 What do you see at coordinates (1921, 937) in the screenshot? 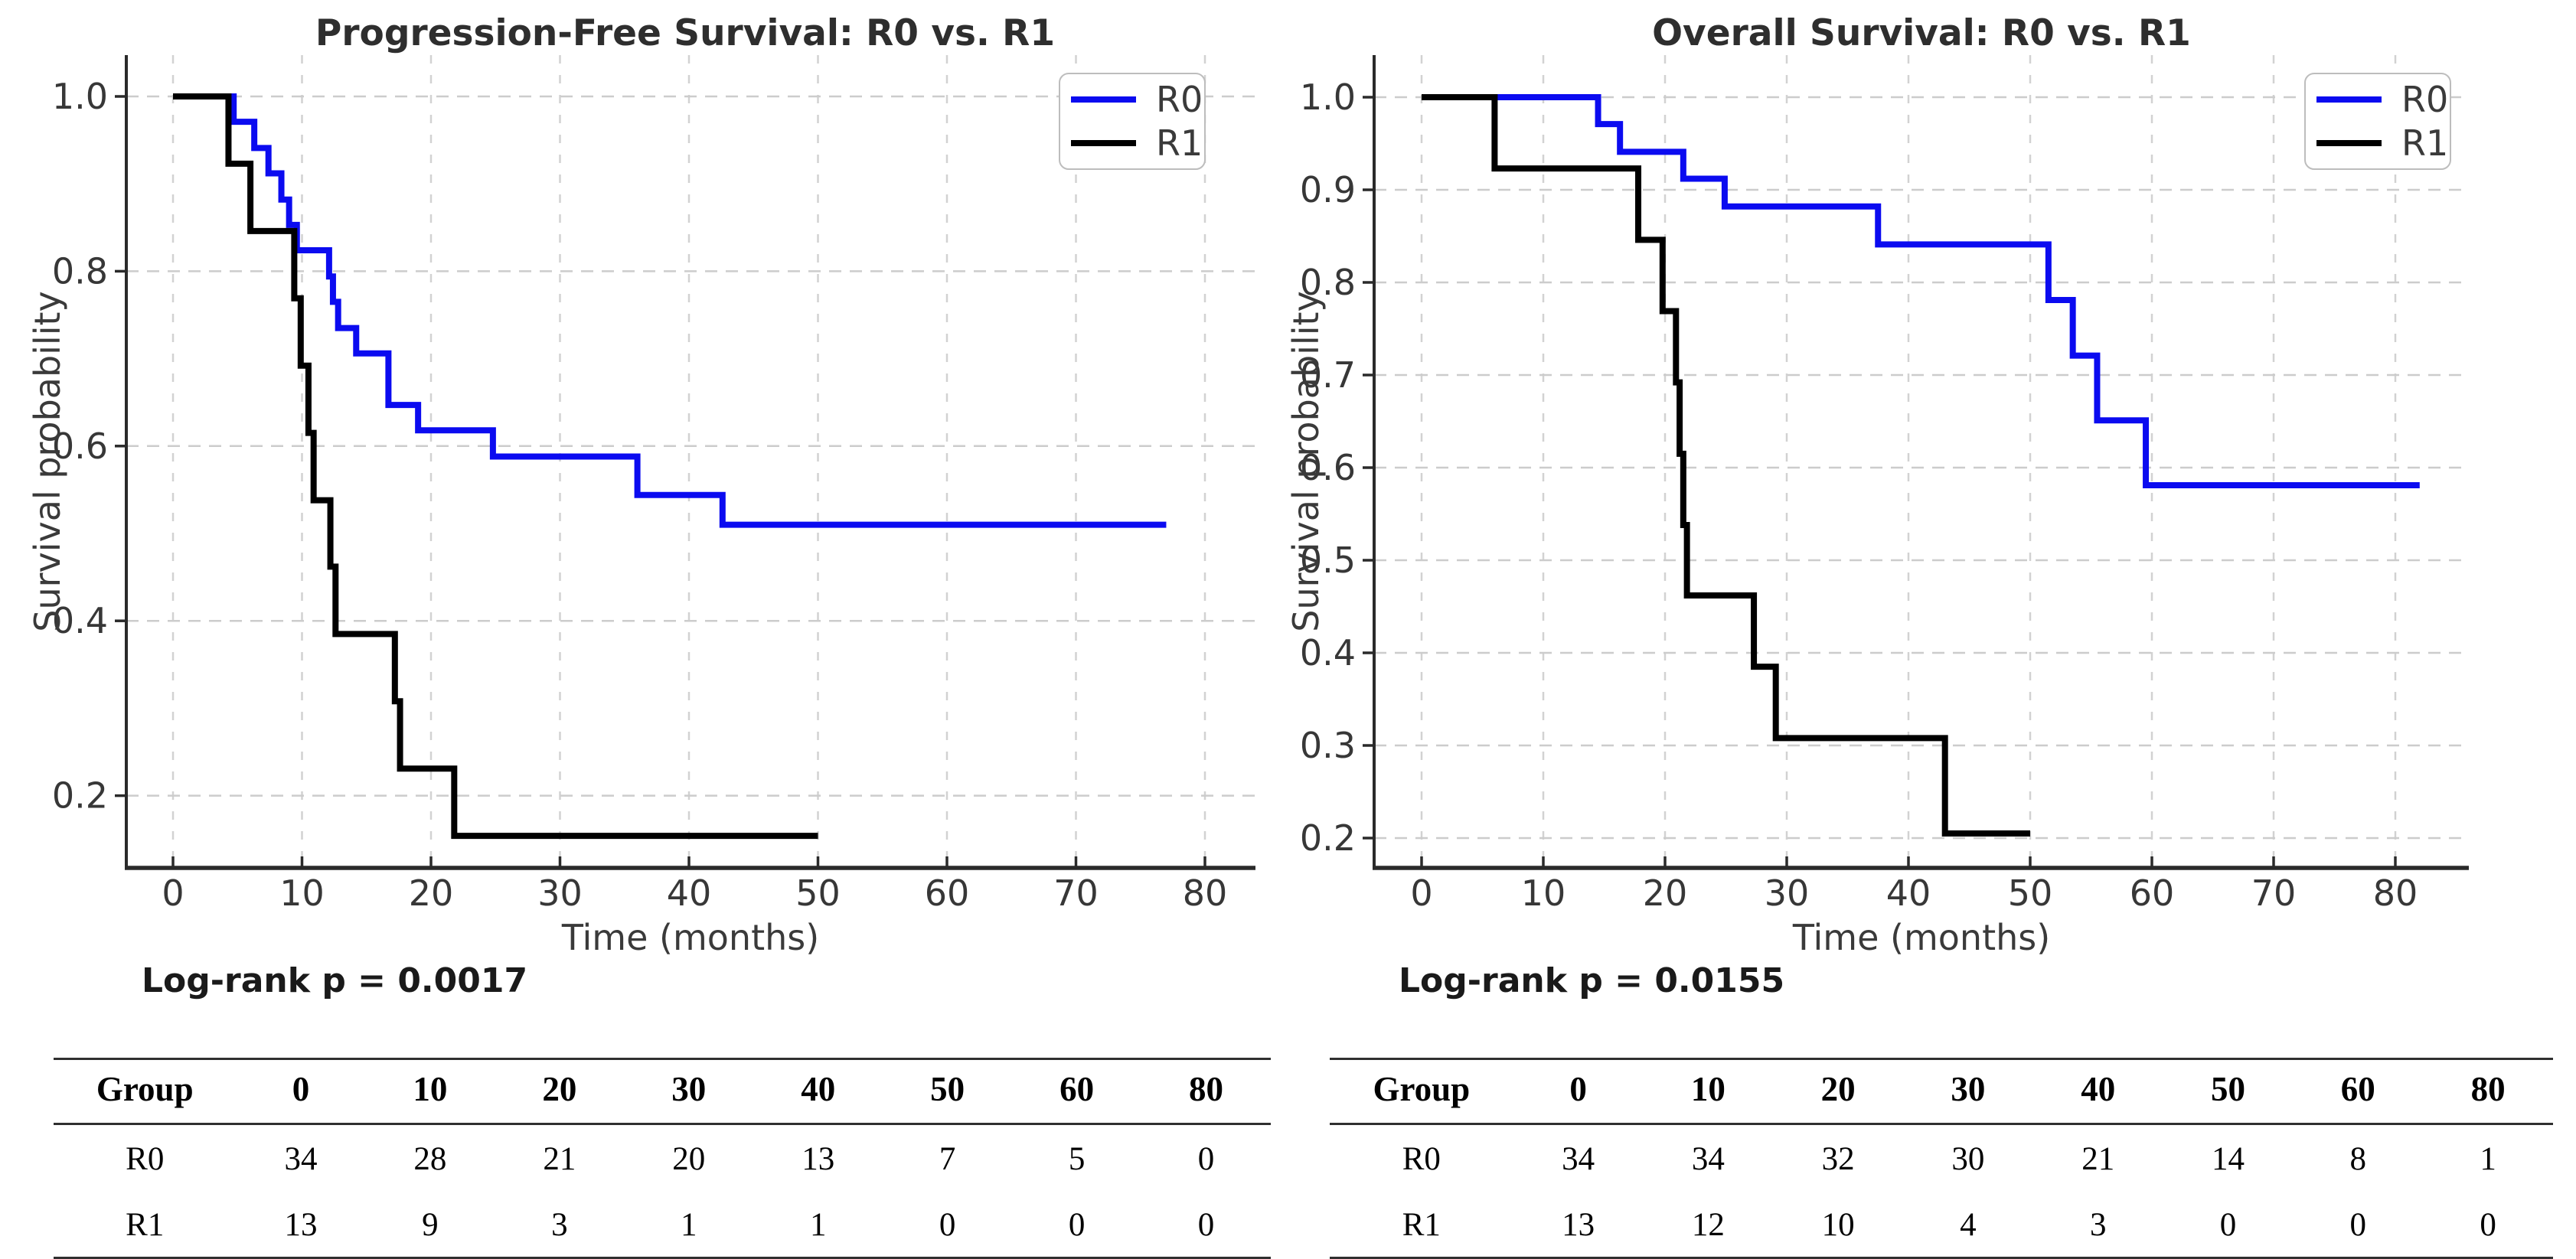
I see `os-x-axis-label: Time (months)` at bounding box center [1921, 937].